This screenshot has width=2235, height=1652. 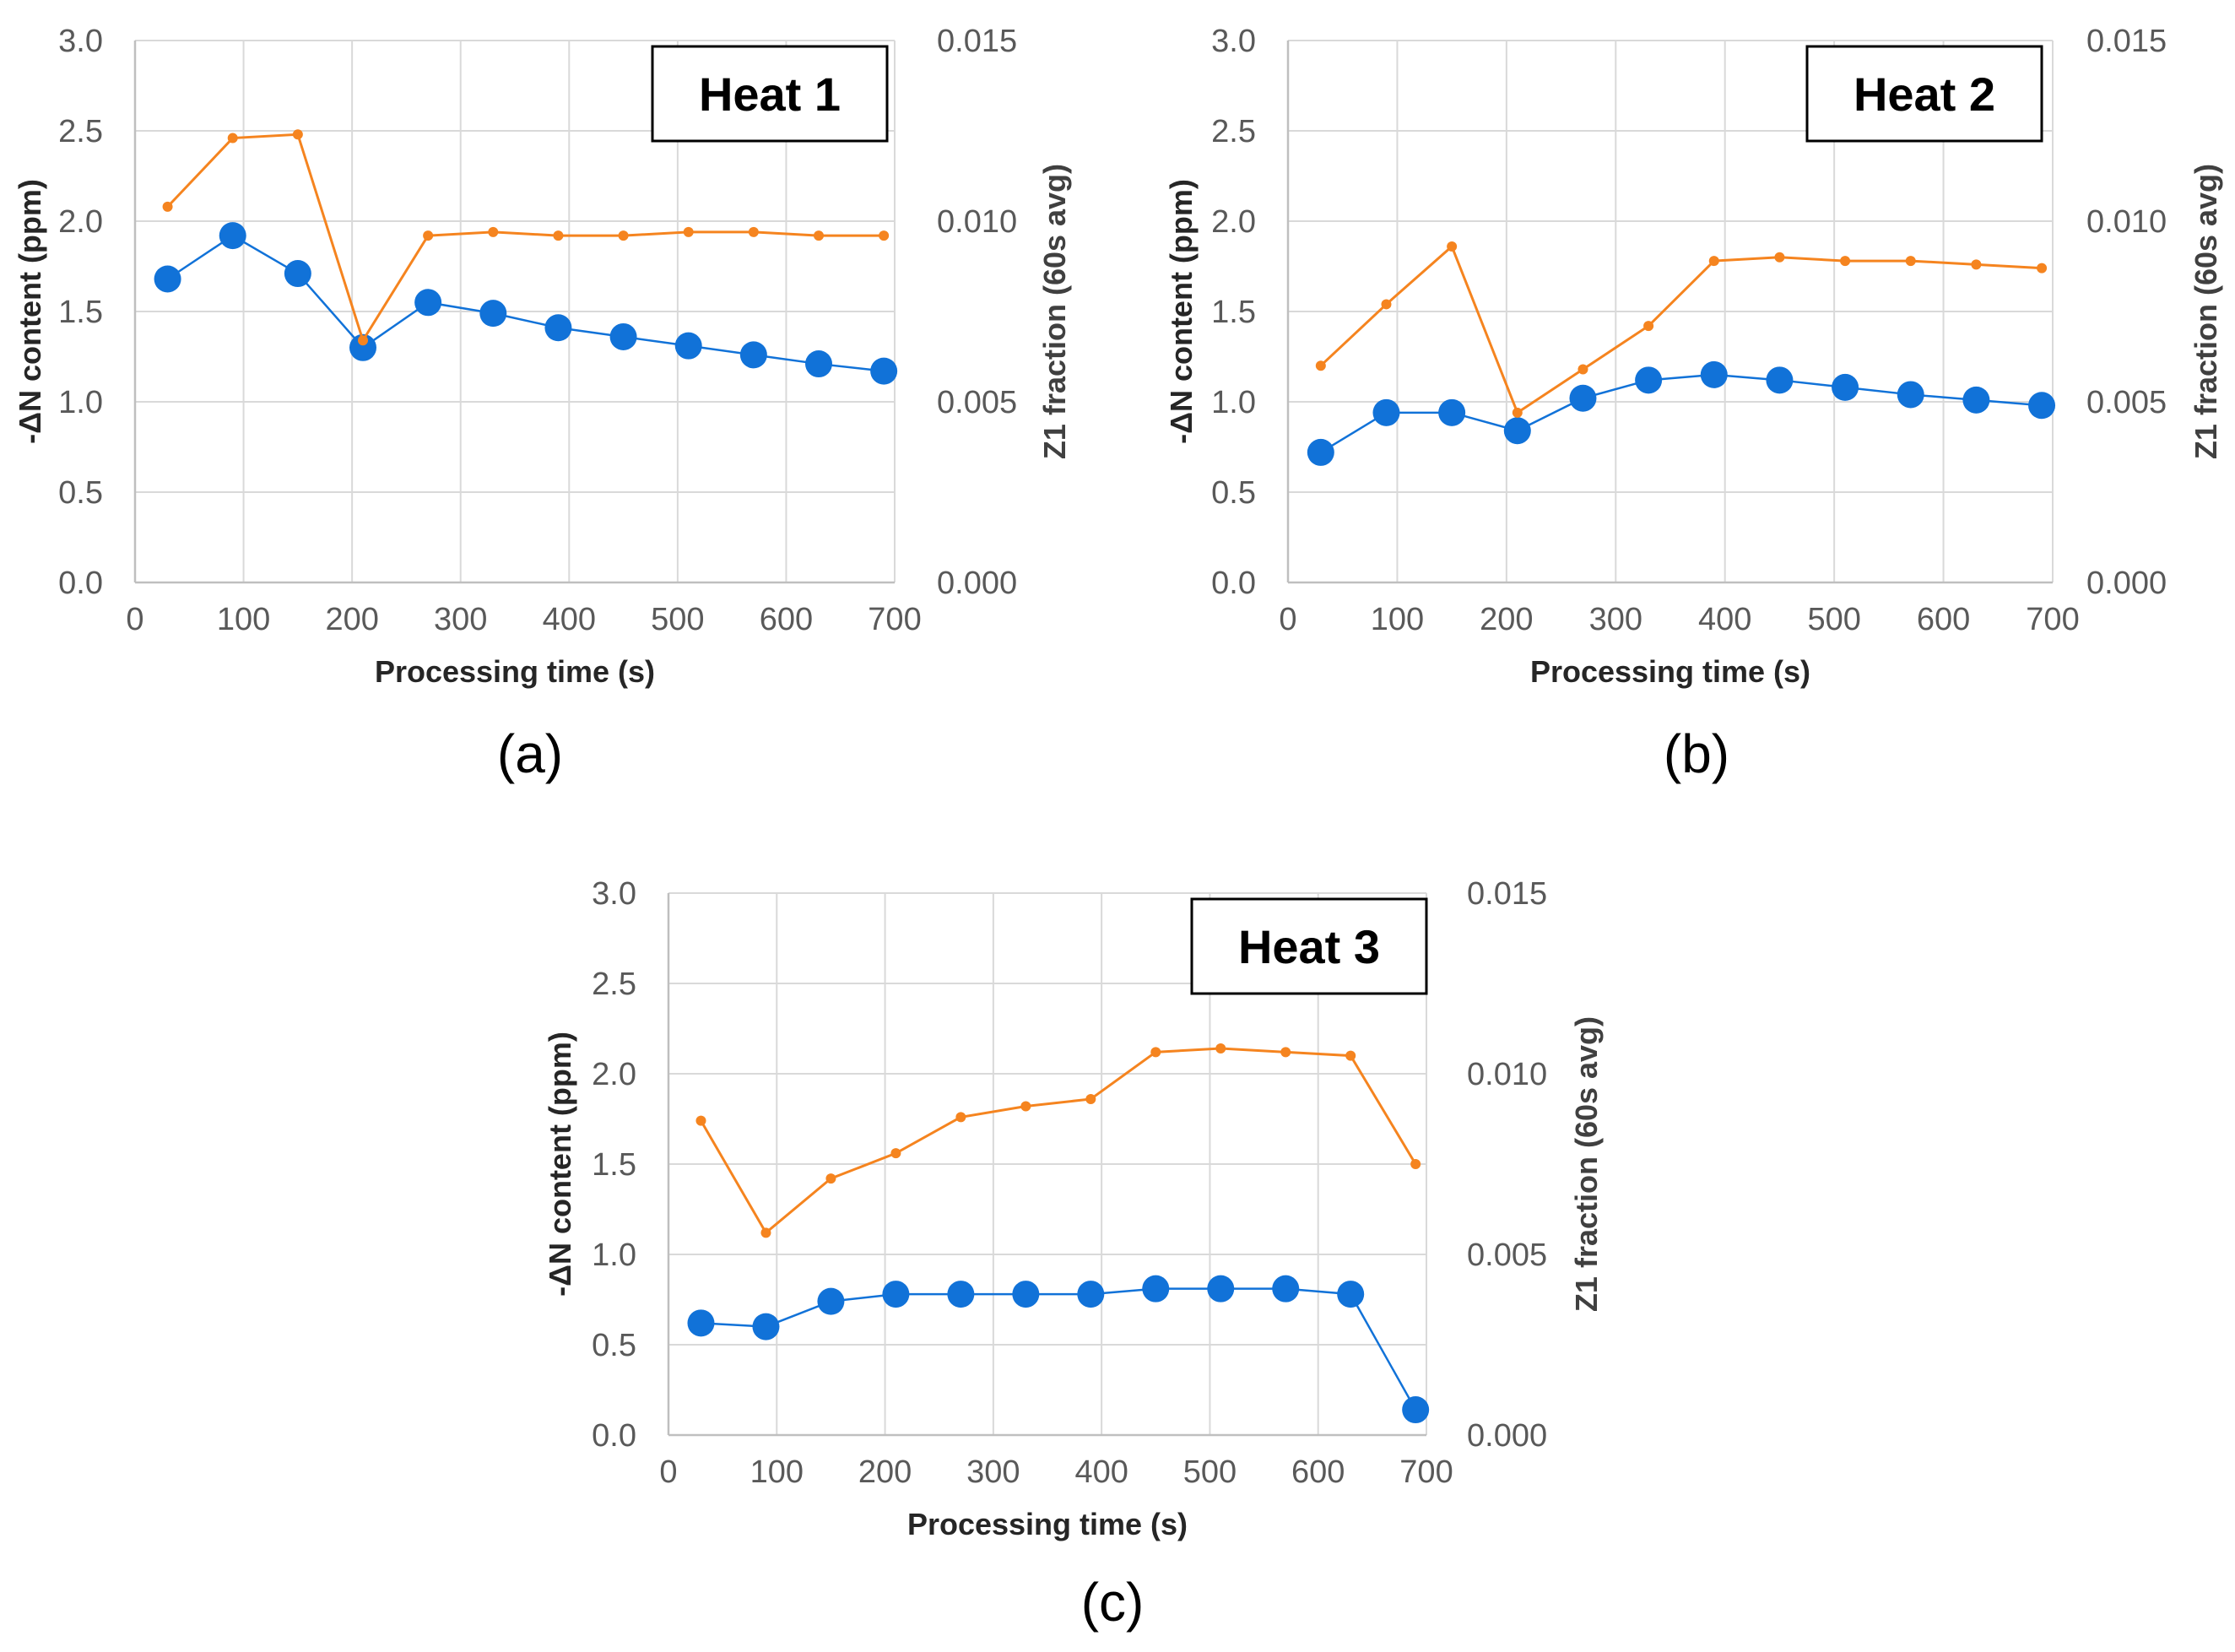 What do you see at coordinates (1615, 619) in the screenshot?
I see `x-tick-label: 300` at bounding box center [1615, 619].